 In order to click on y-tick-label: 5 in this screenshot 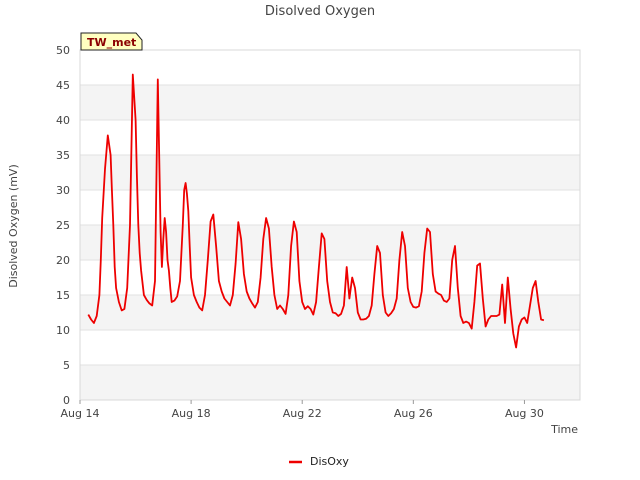, I will do `click(66, 365)`.